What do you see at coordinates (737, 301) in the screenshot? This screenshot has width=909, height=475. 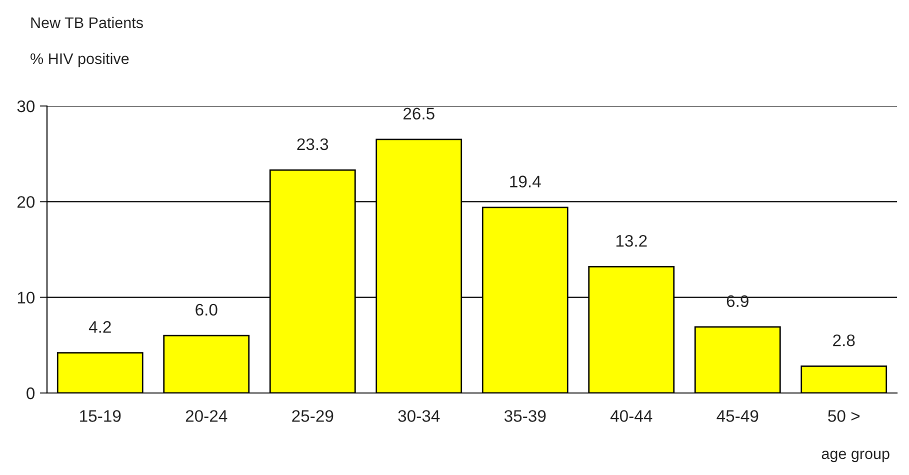 I see `data-label: 6.9` at bounding box center [737, 301].